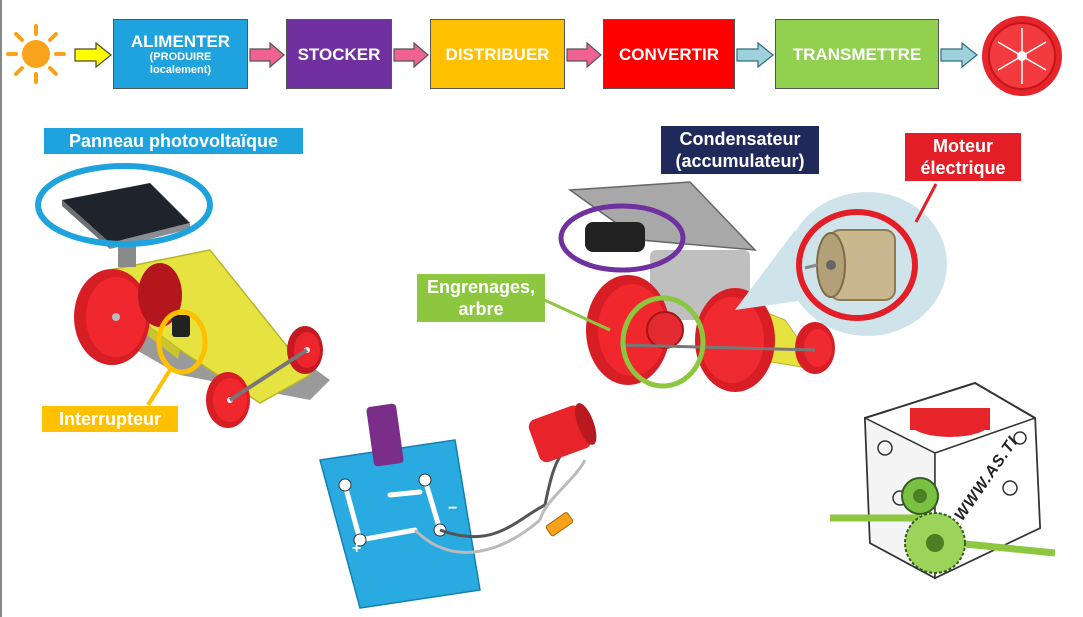 This screenshot has width=1083, height=617. Describe the element at coordinates (339, 54) in the screenshot. I see `box-stocker: STOCKER` at that location.